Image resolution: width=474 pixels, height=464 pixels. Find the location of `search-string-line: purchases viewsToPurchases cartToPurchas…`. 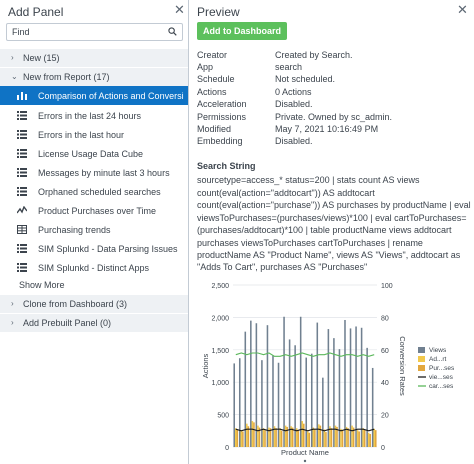

search-string-line: purchases viewsToPurchases cartToPurchas… is located at coordinates (310, 243).